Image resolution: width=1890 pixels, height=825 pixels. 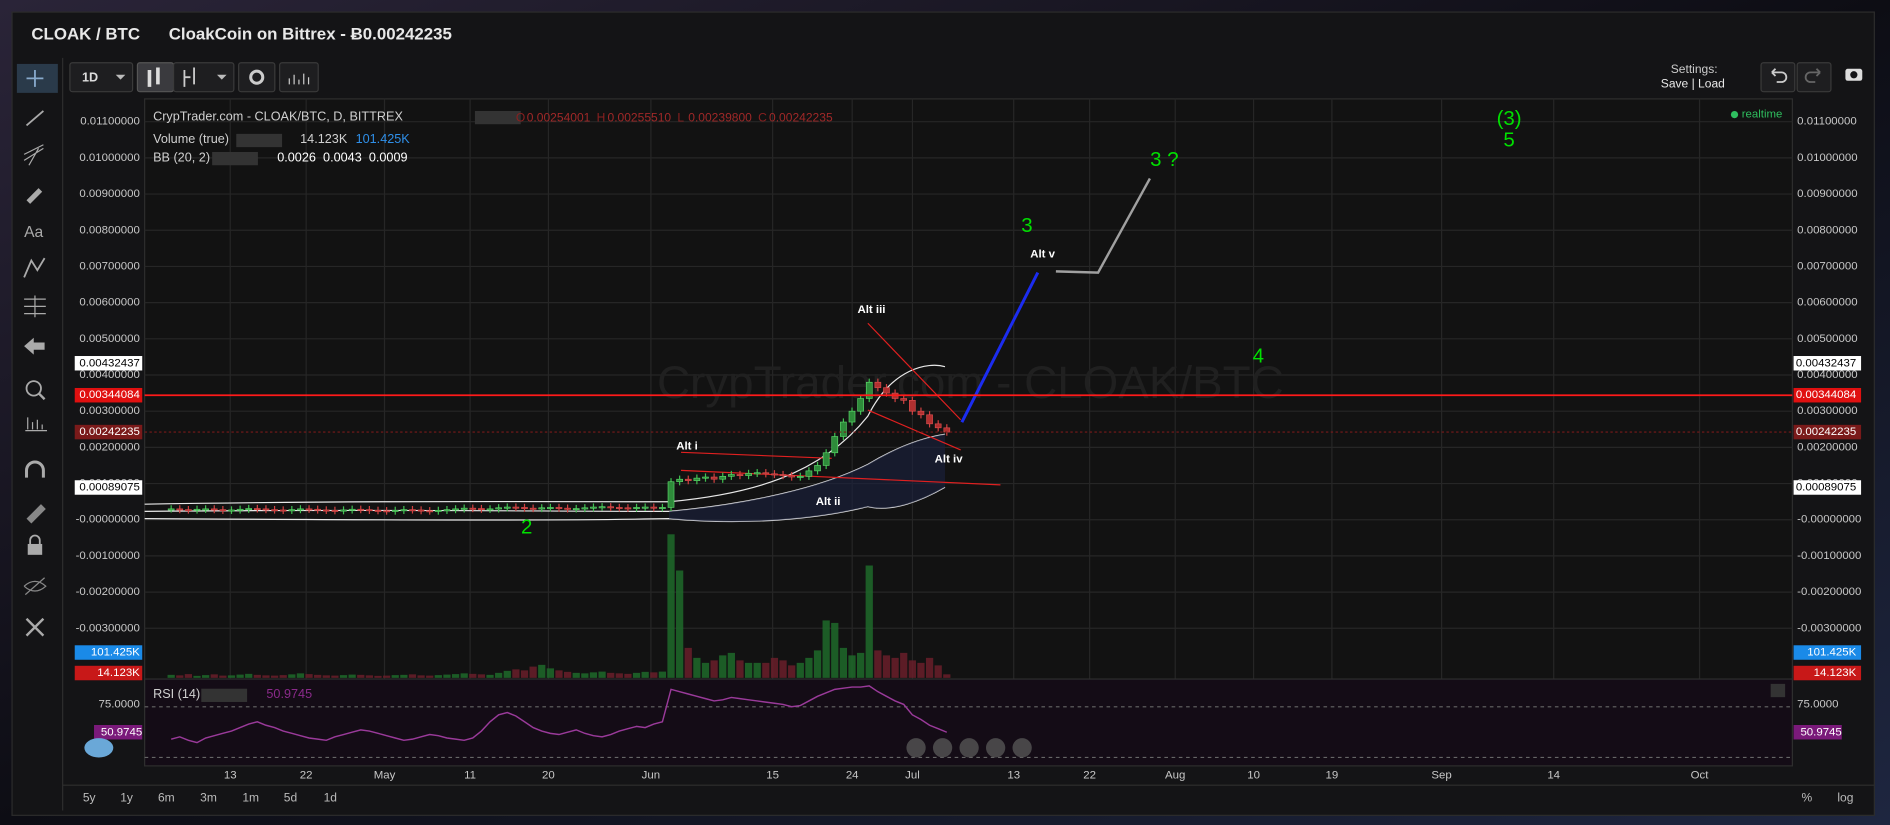 What do you see at coordinates (35, 469) in the screenshot?
I see `magnet-tool` at bounding box center [35, 469].